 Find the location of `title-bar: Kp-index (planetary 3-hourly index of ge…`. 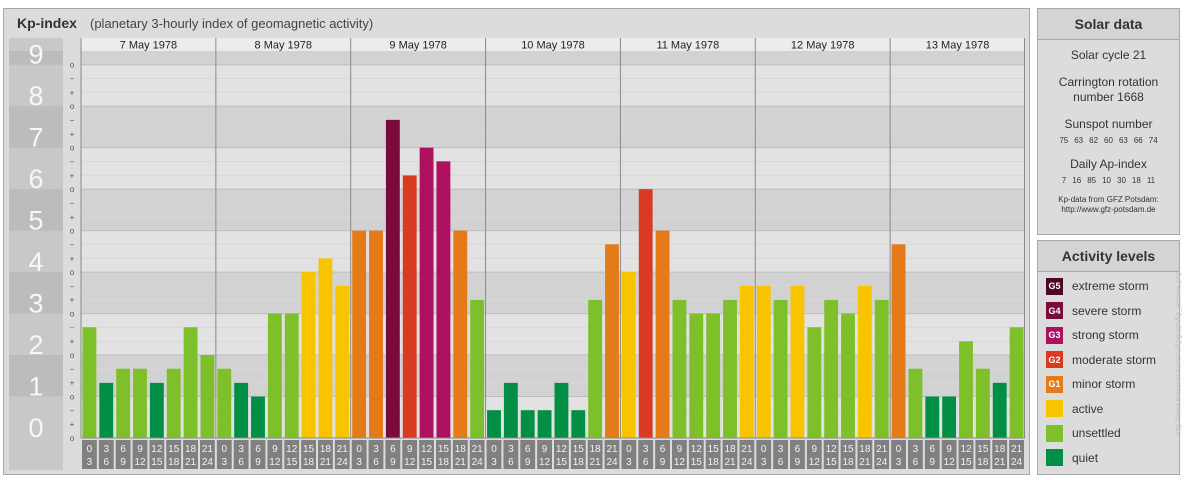

title-bar: Kp-index (planetary 3-hourly index of ge… is located at coordinates (516, 23).